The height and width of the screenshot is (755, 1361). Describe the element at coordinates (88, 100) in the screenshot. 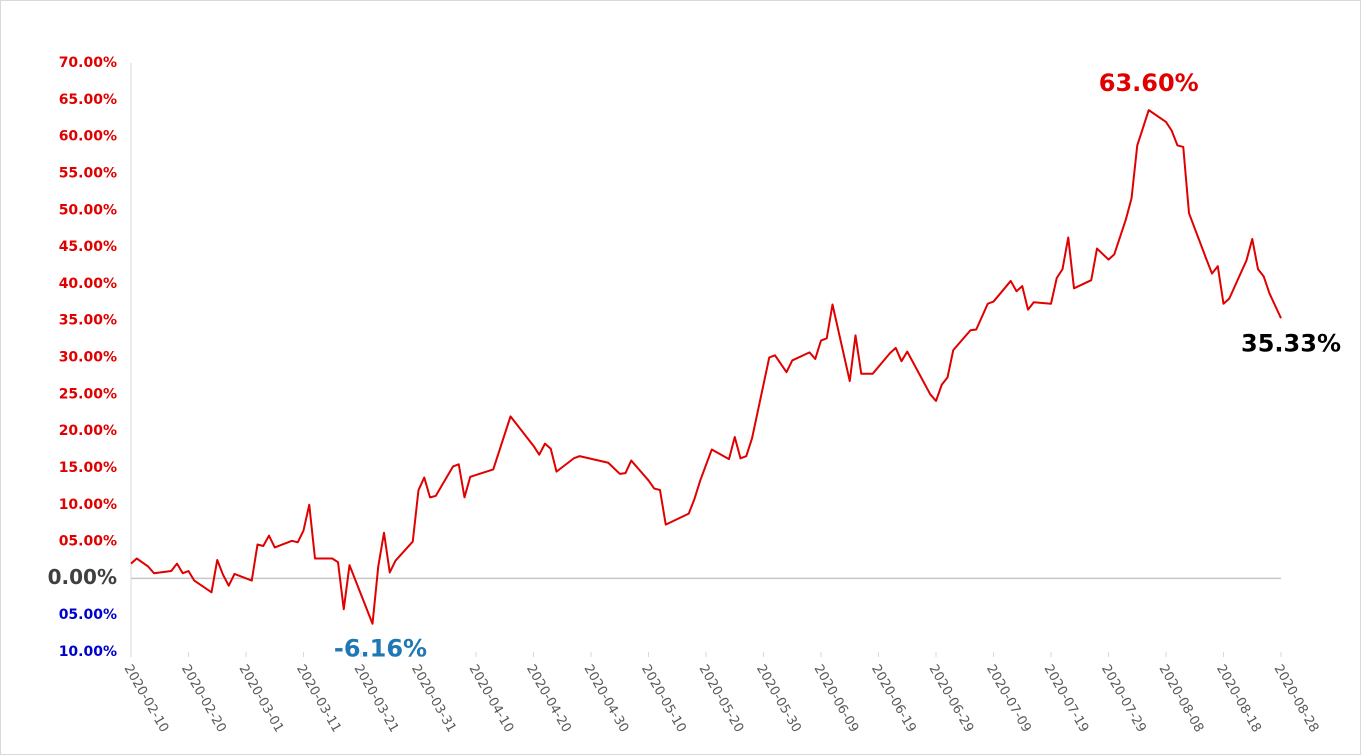

I see `y-tick-label: 65.00%` at that location.